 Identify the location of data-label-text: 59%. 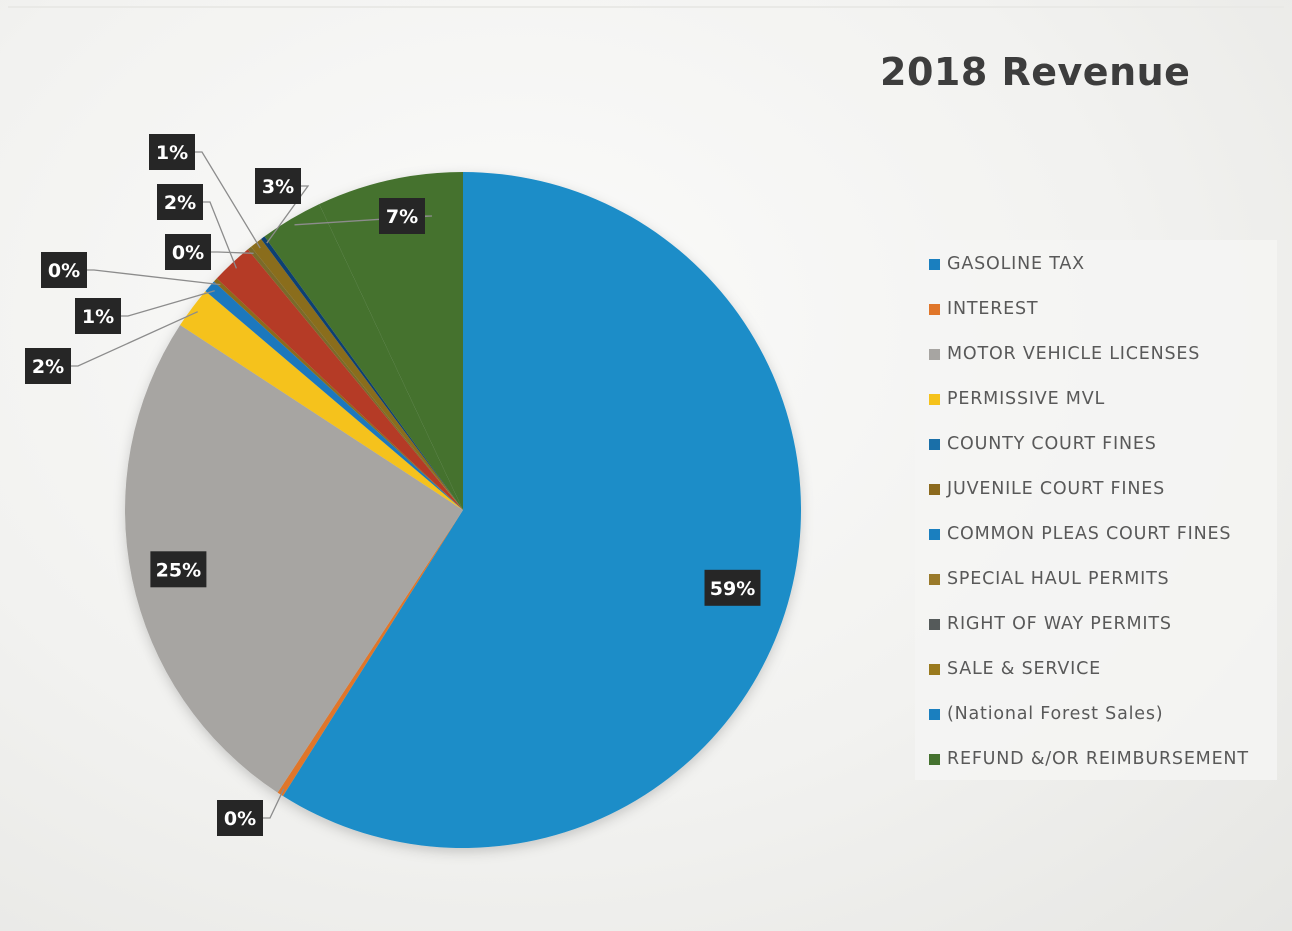
(732, 589).